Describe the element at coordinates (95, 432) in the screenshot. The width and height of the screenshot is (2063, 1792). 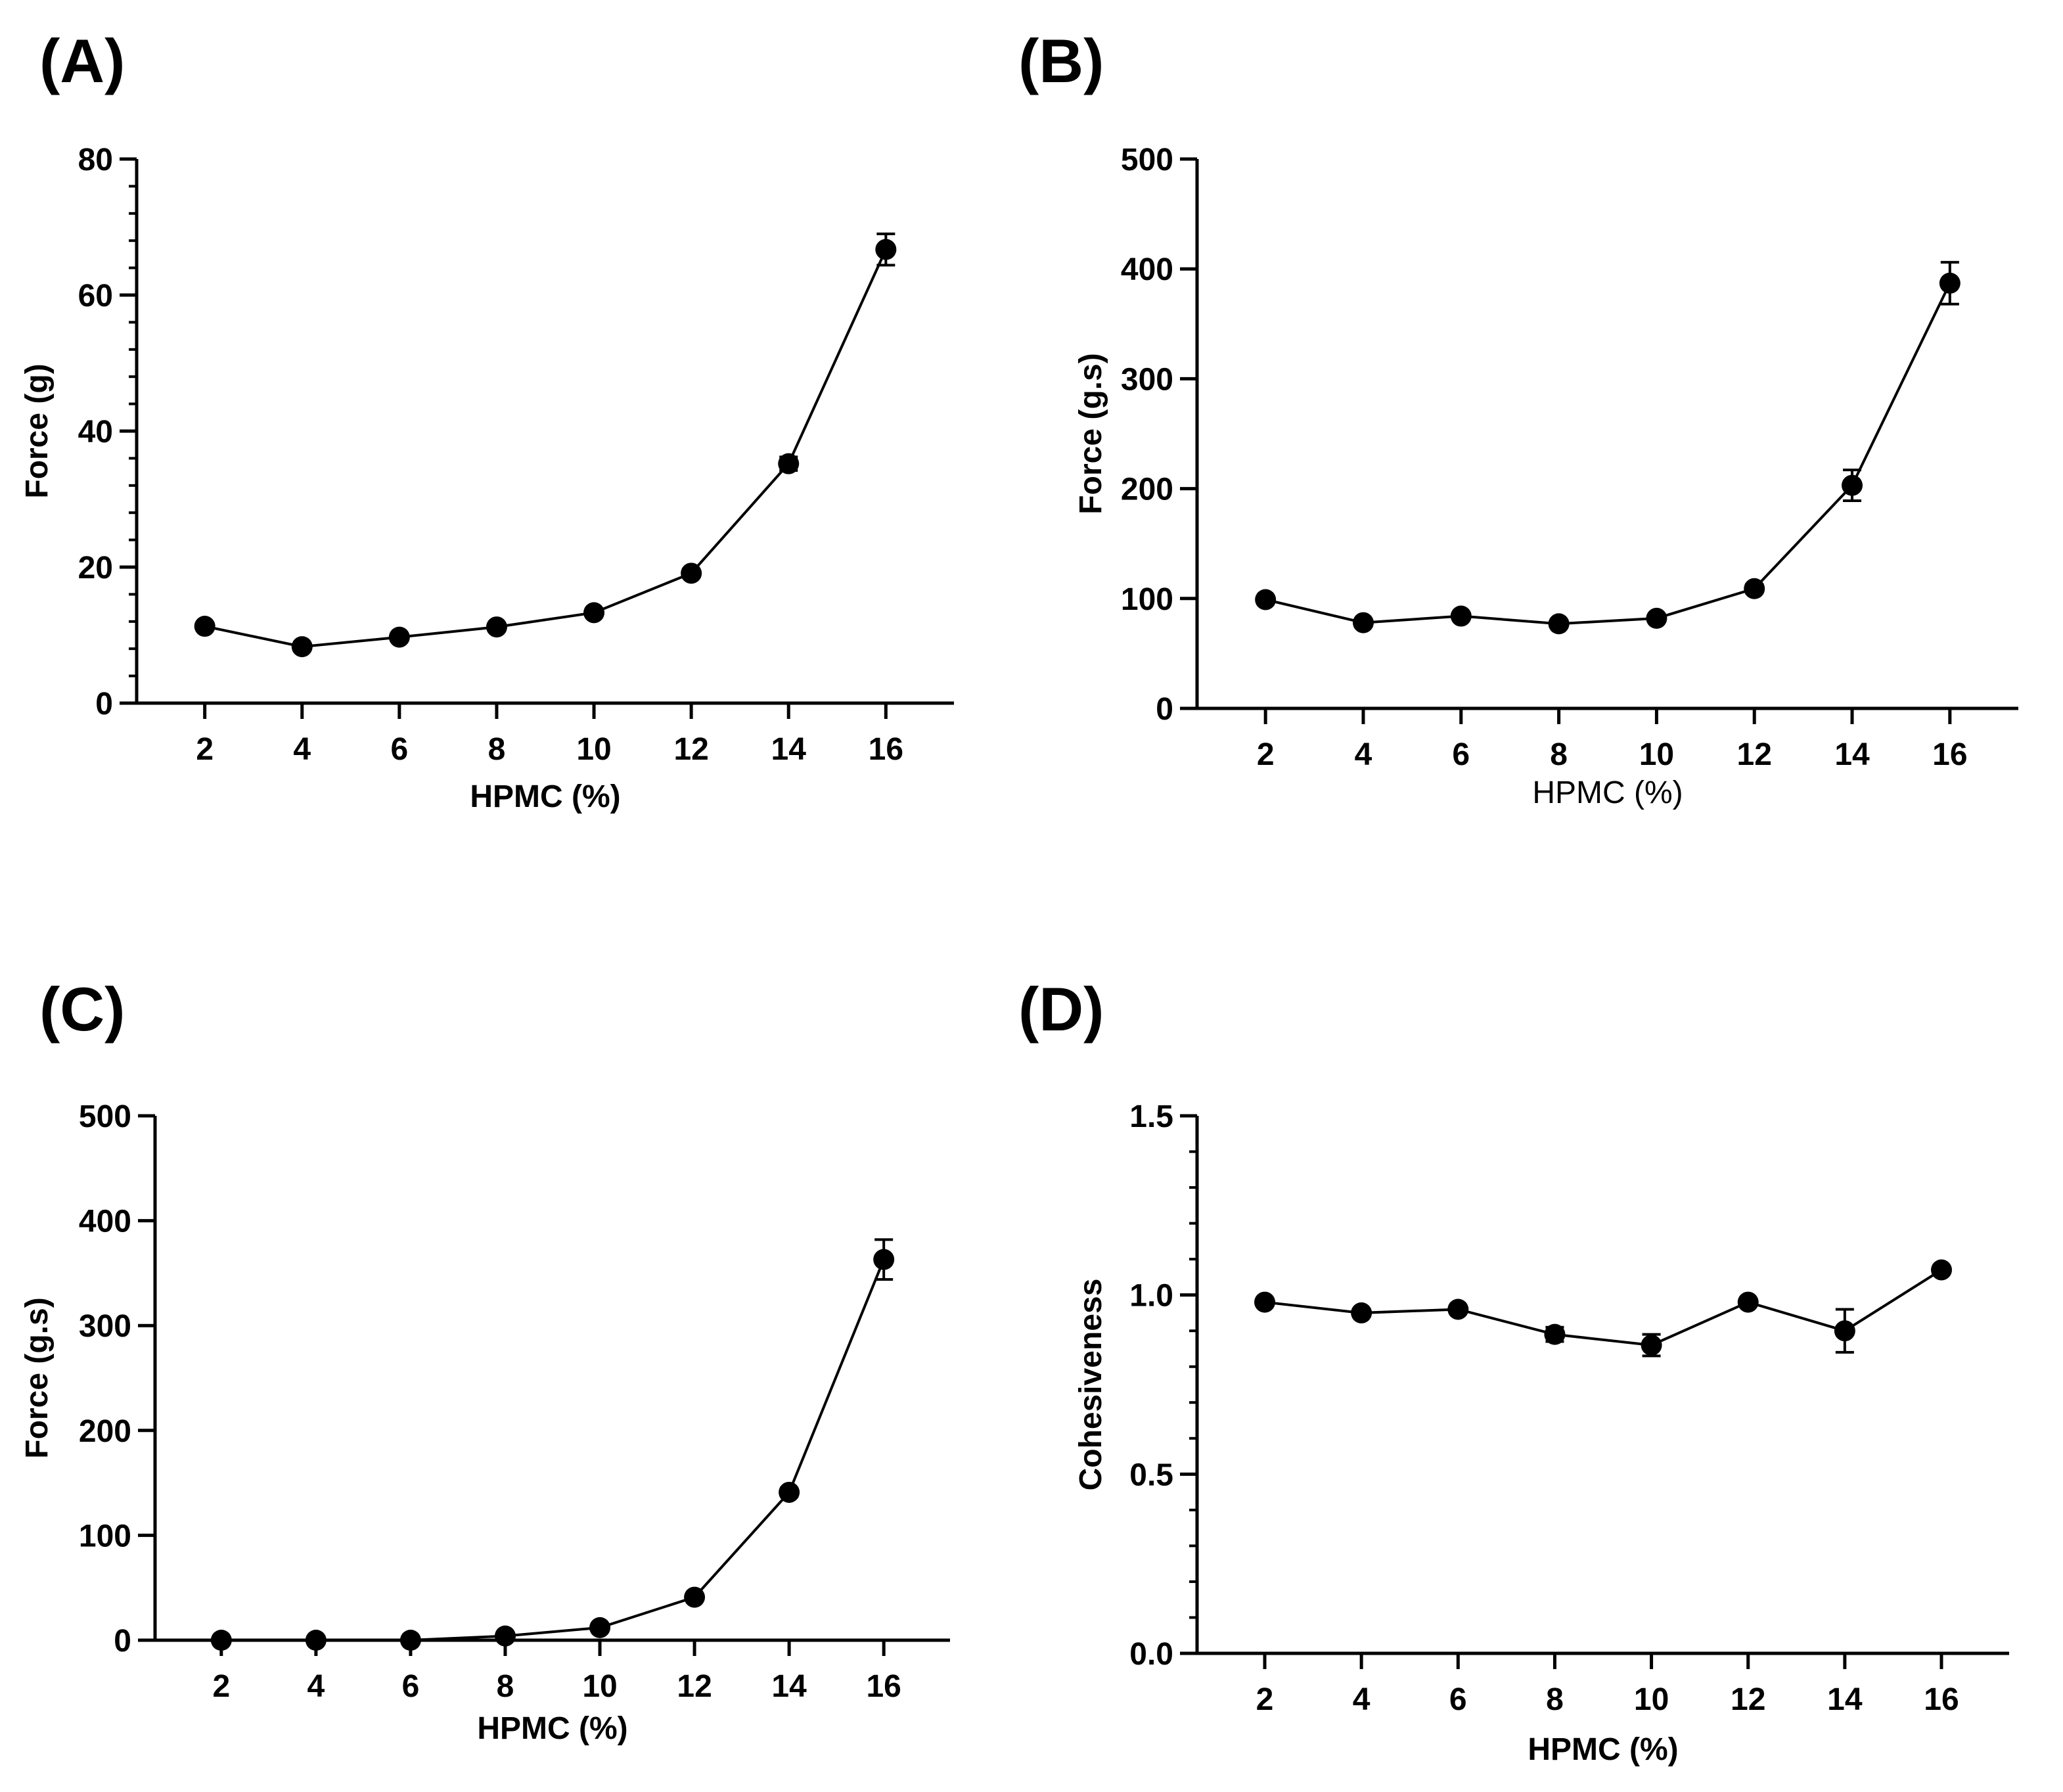
I see `y-tick-label: 40` at that location.